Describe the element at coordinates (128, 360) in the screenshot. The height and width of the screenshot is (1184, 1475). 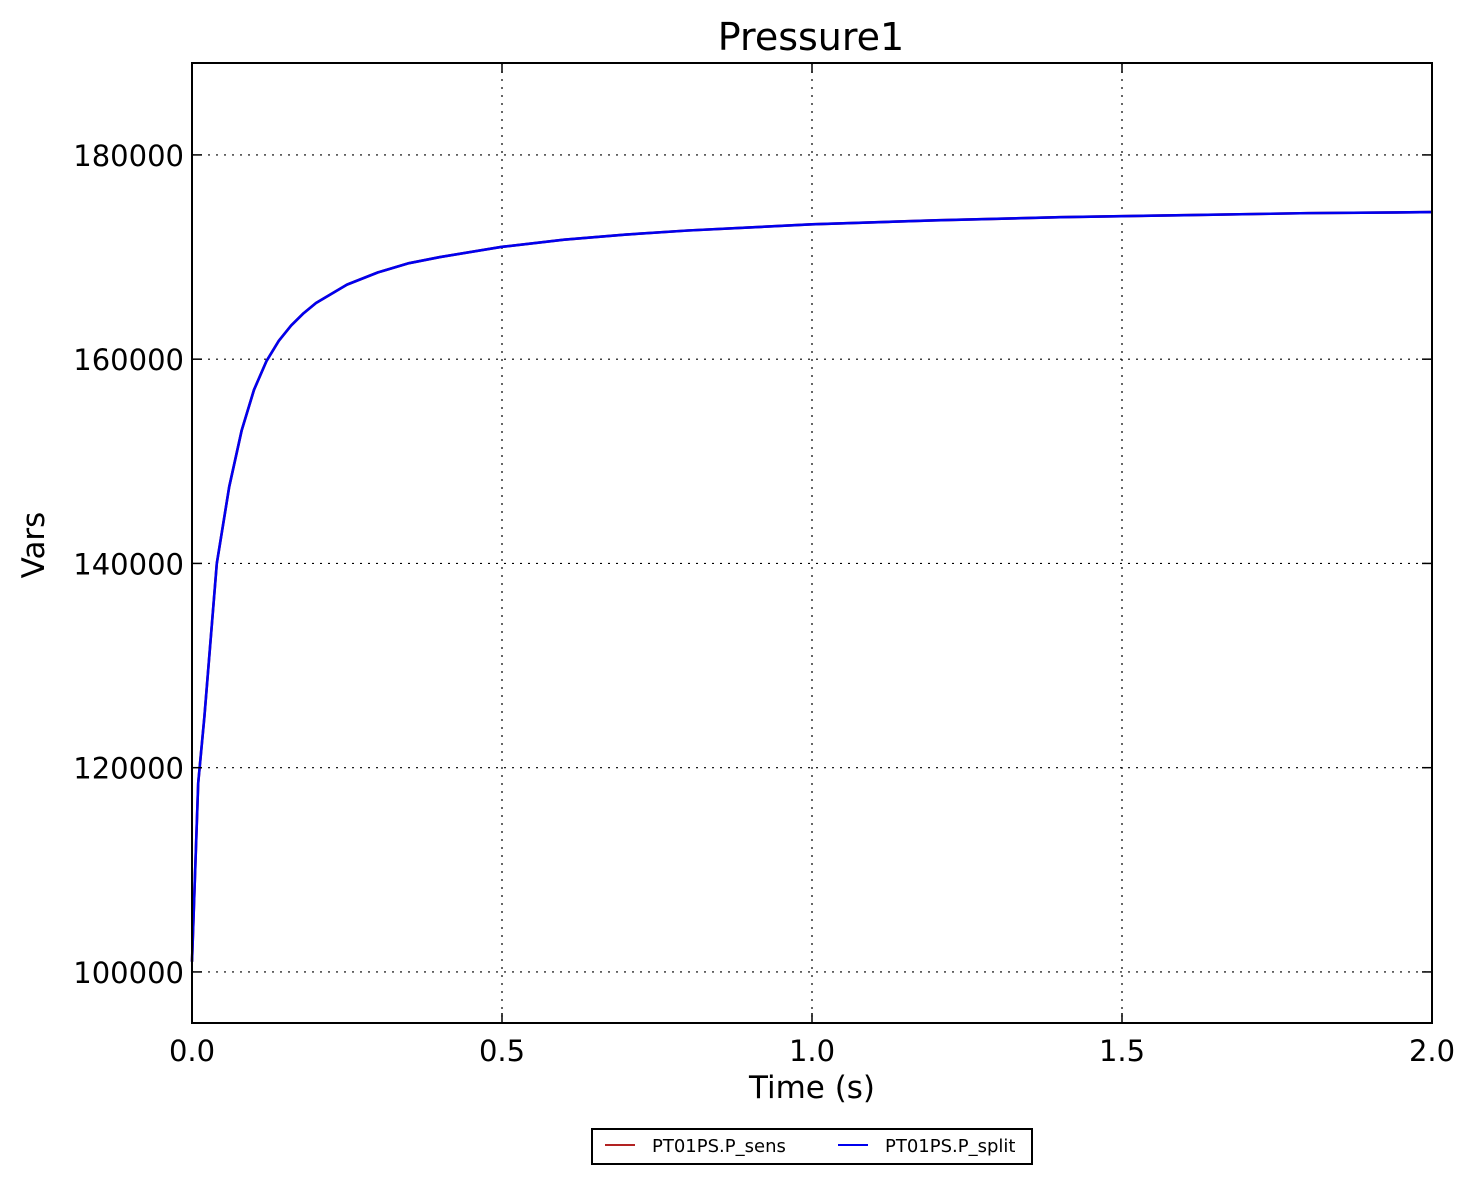
I see `y-tick-label: 160000` at that location.